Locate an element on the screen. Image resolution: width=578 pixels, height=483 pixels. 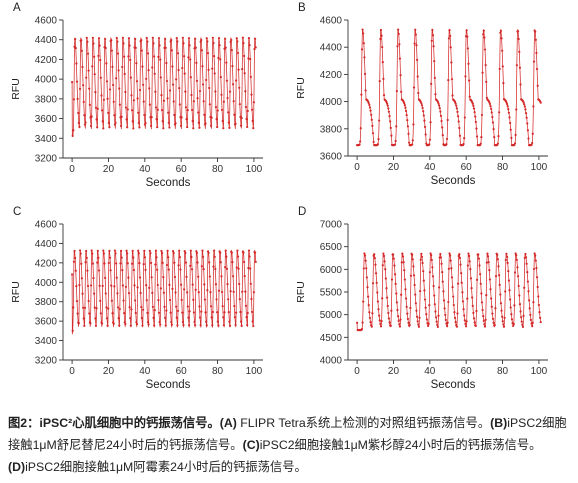
y-tick-label: 4600 is located at coordinates (46, 225).